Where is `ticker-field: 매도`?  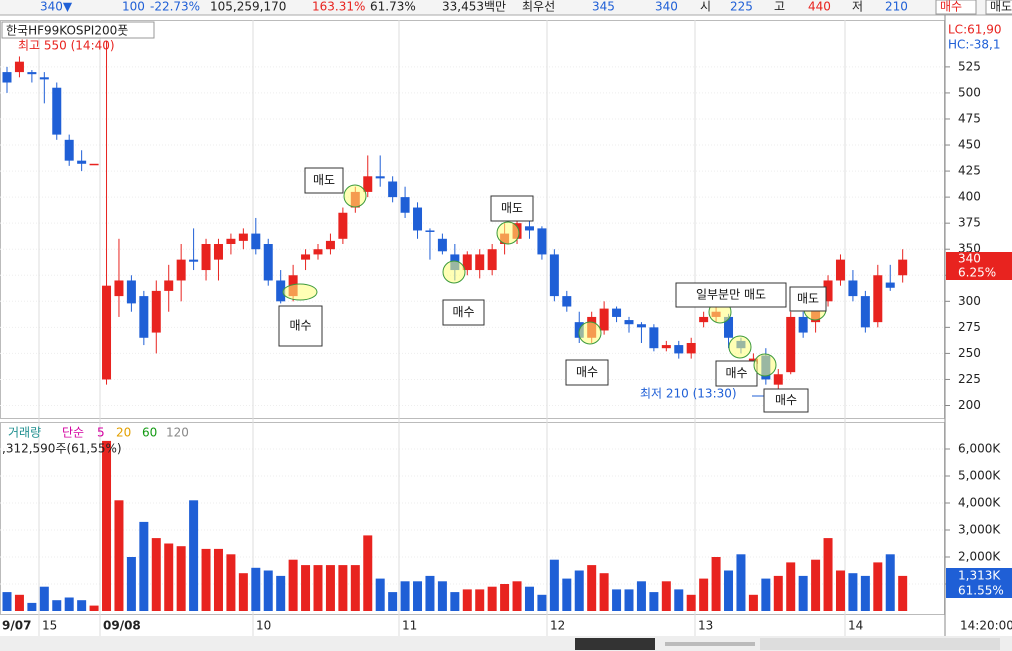
ticker-field: 매도 is located at coordinates (1001, 7).